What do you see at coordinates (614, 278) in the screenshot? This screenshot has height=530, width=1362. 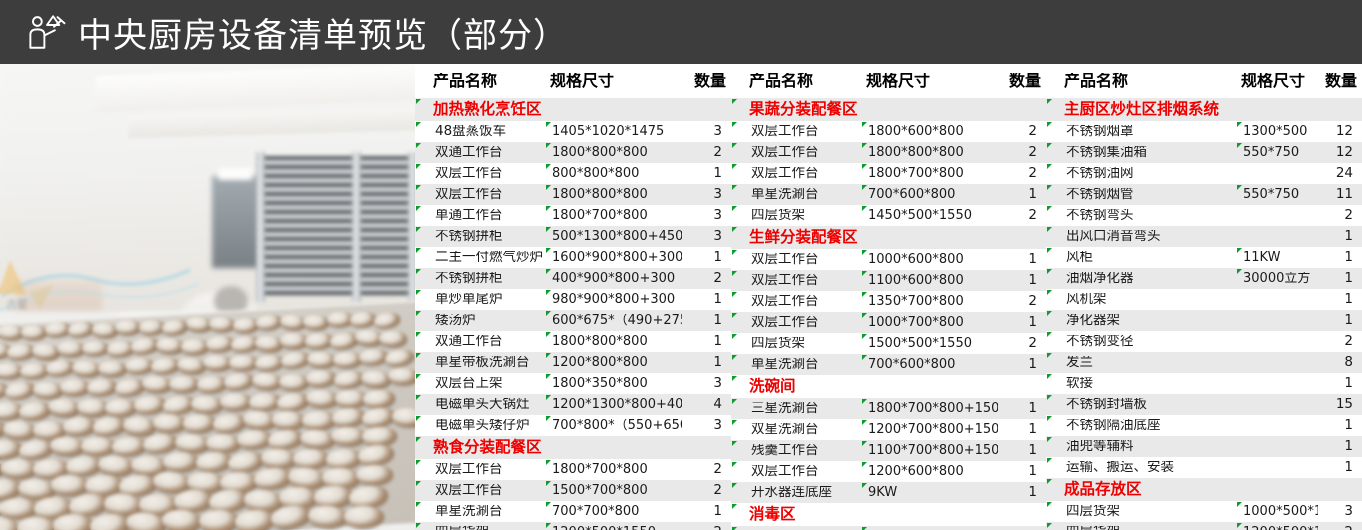 I see `spec-size-cell: 400*900*800+300` at bounding box center [614, 278].